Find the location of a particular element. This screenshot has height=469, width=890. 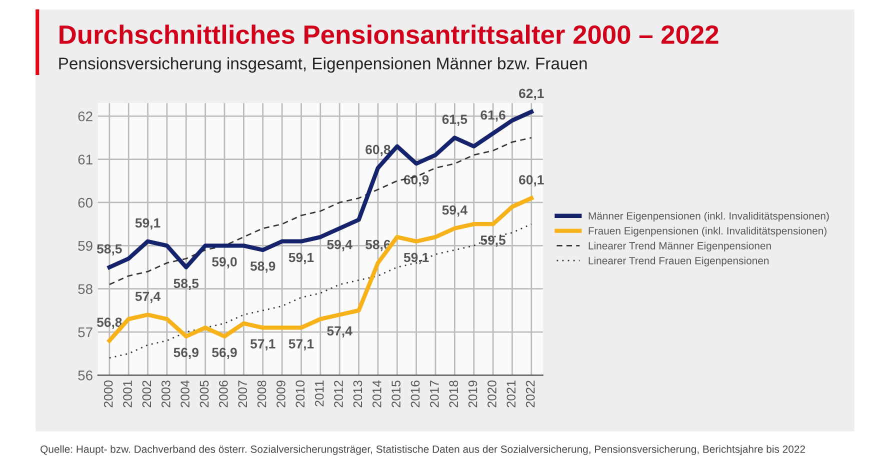

y-tick-label: 58 is located at coordinates (85, 289).